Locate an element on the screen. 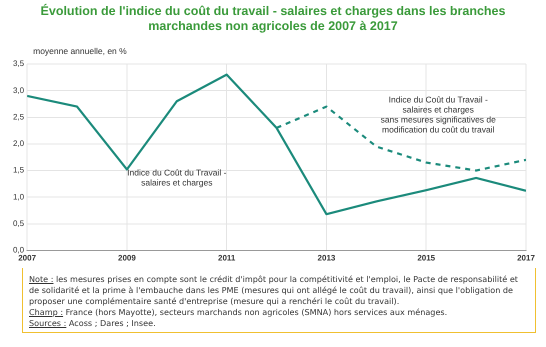  x-tick-label: 2013 is located at coordinates (327, 257).